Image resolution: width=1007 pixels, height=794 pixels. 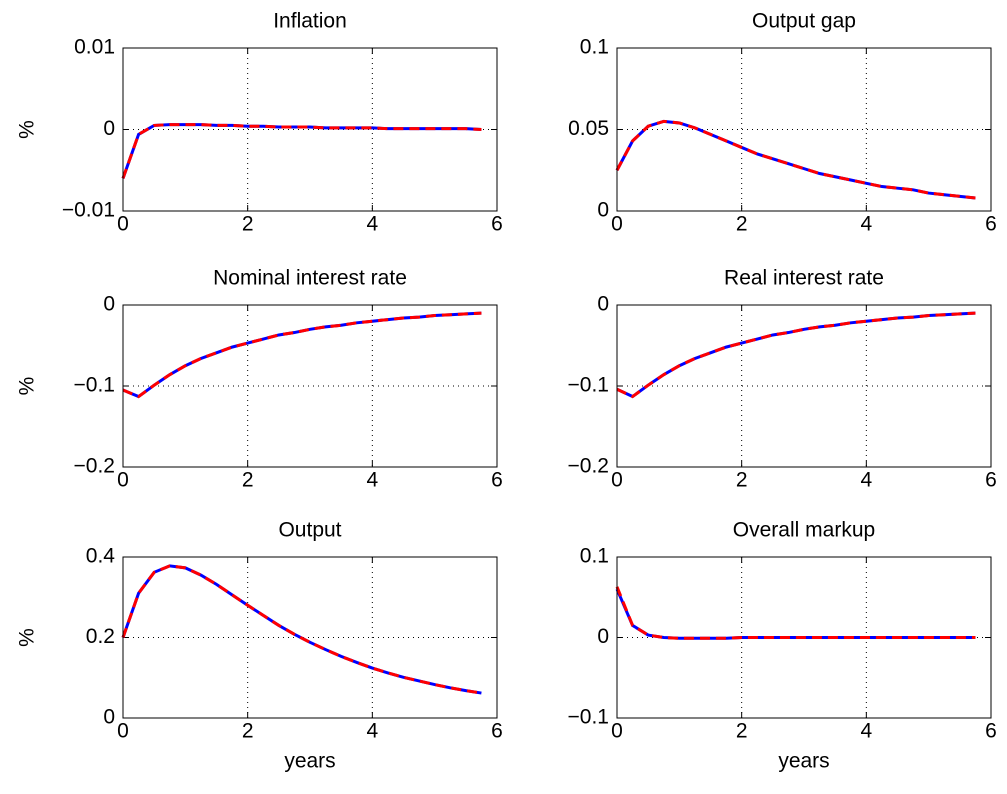 I want to click on y-tick-label: 0.2, so click(x=100, y=636).